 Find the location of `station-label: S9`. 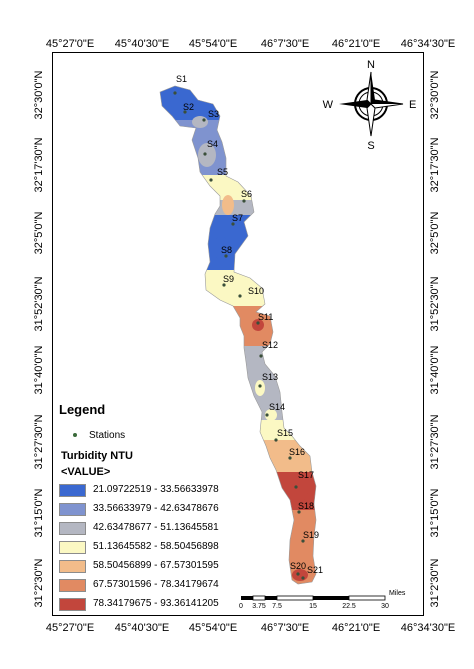

station-label: S9 is located at coordinates (228, 279).